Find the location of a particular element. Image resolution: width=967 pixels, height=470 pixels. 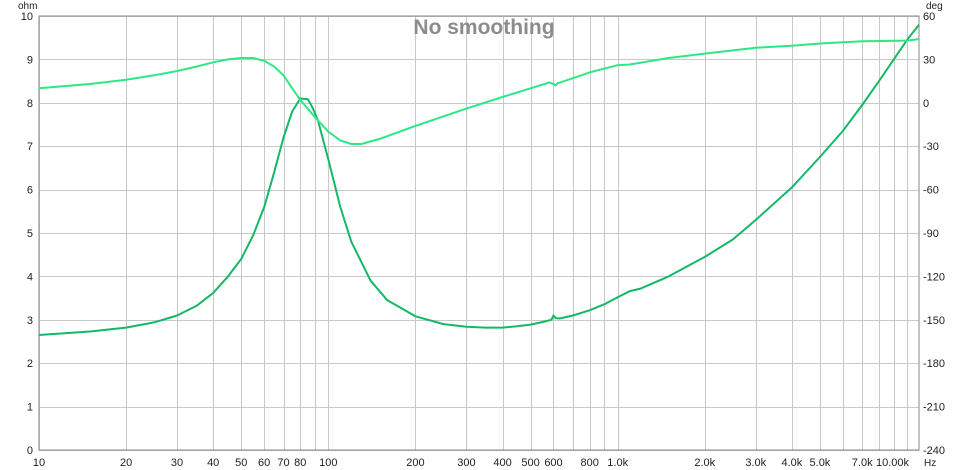

x-tick-label: 4.0k is located at coordinates (791, 463).